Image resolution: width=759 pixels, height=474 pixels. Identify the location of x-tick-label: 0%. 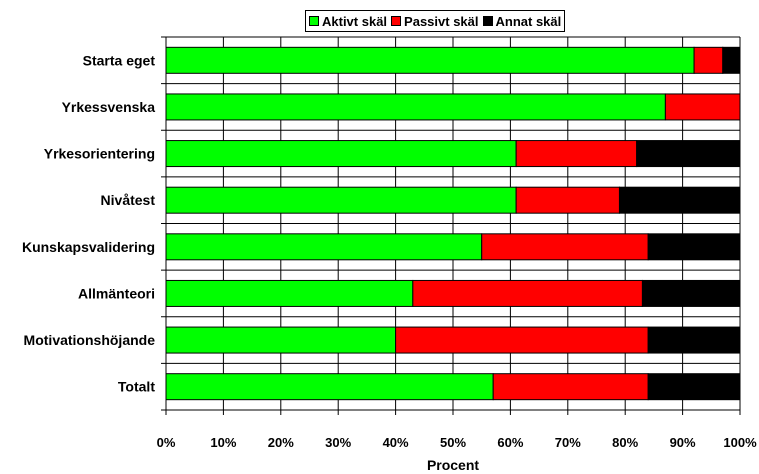
(166, 442).